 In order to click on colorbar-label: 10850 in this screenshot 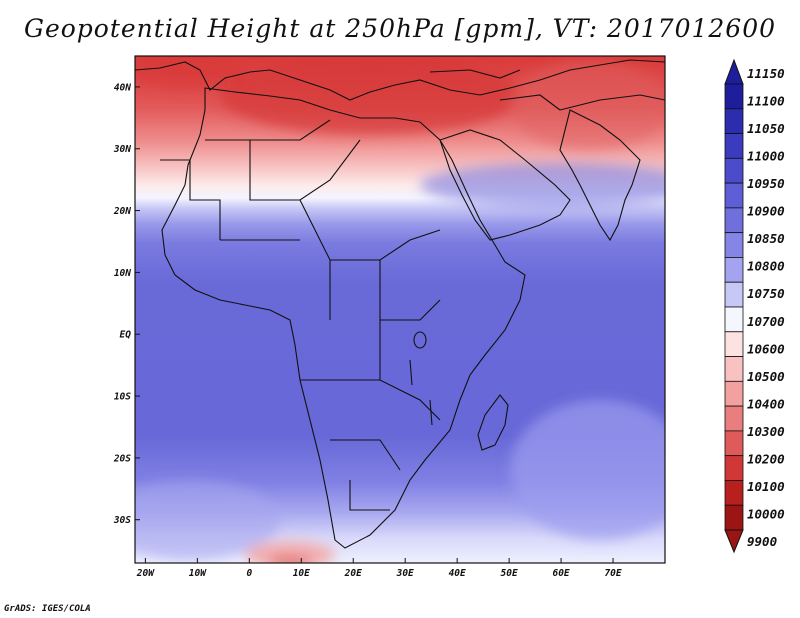, I will do `click(766, 238)`.